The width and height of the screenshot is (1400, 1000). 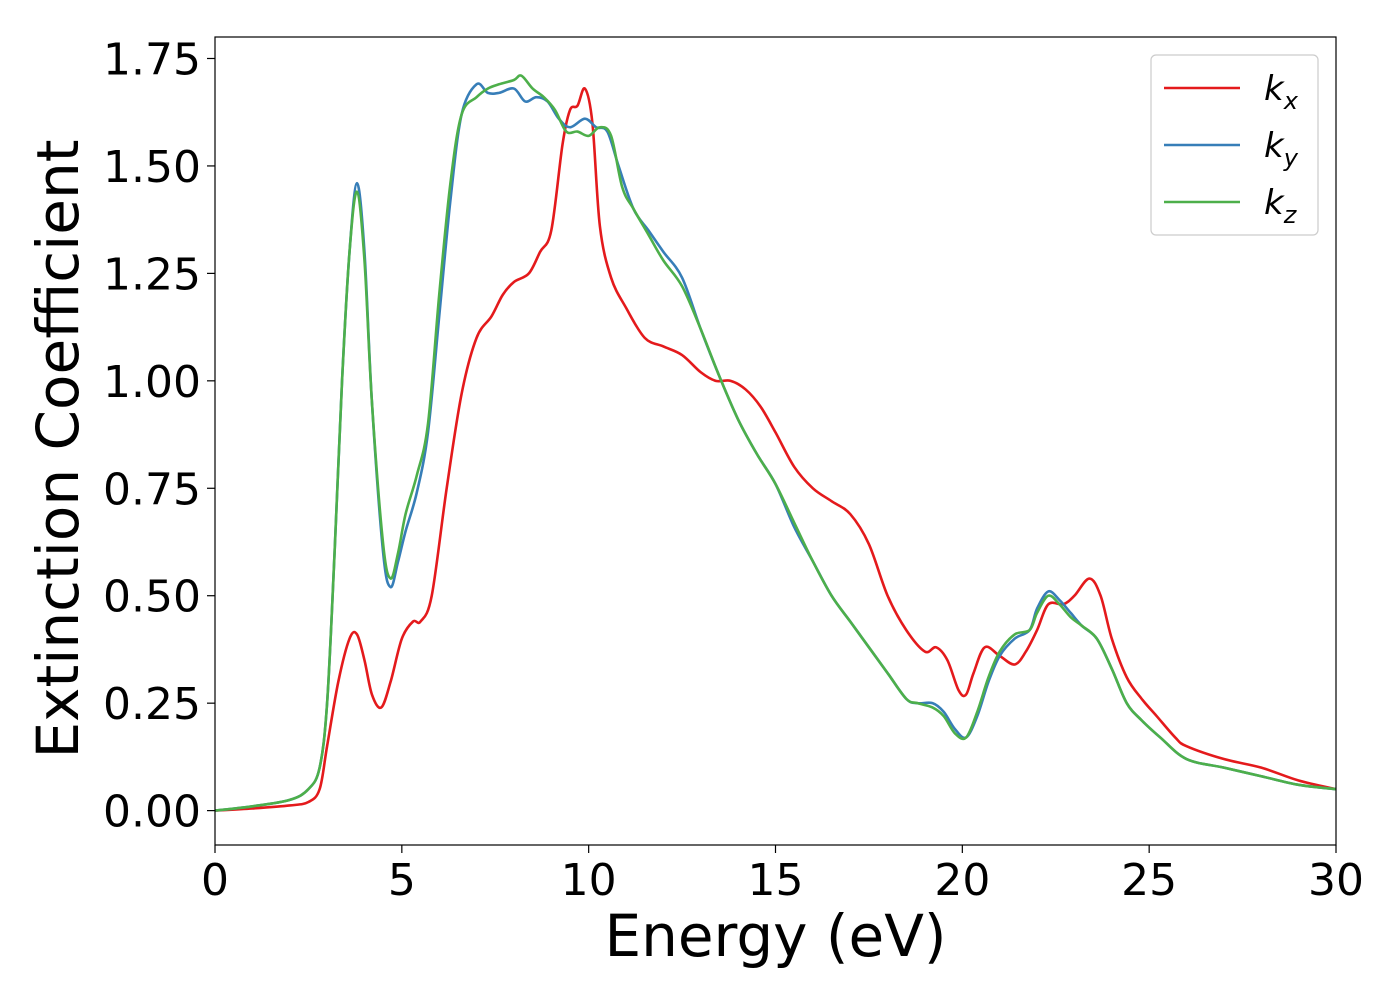 What do you see at coordinates (1291, 158) in the screenshot?
I see `legend-label-subscript: y` at bounding box center [1291, 158].